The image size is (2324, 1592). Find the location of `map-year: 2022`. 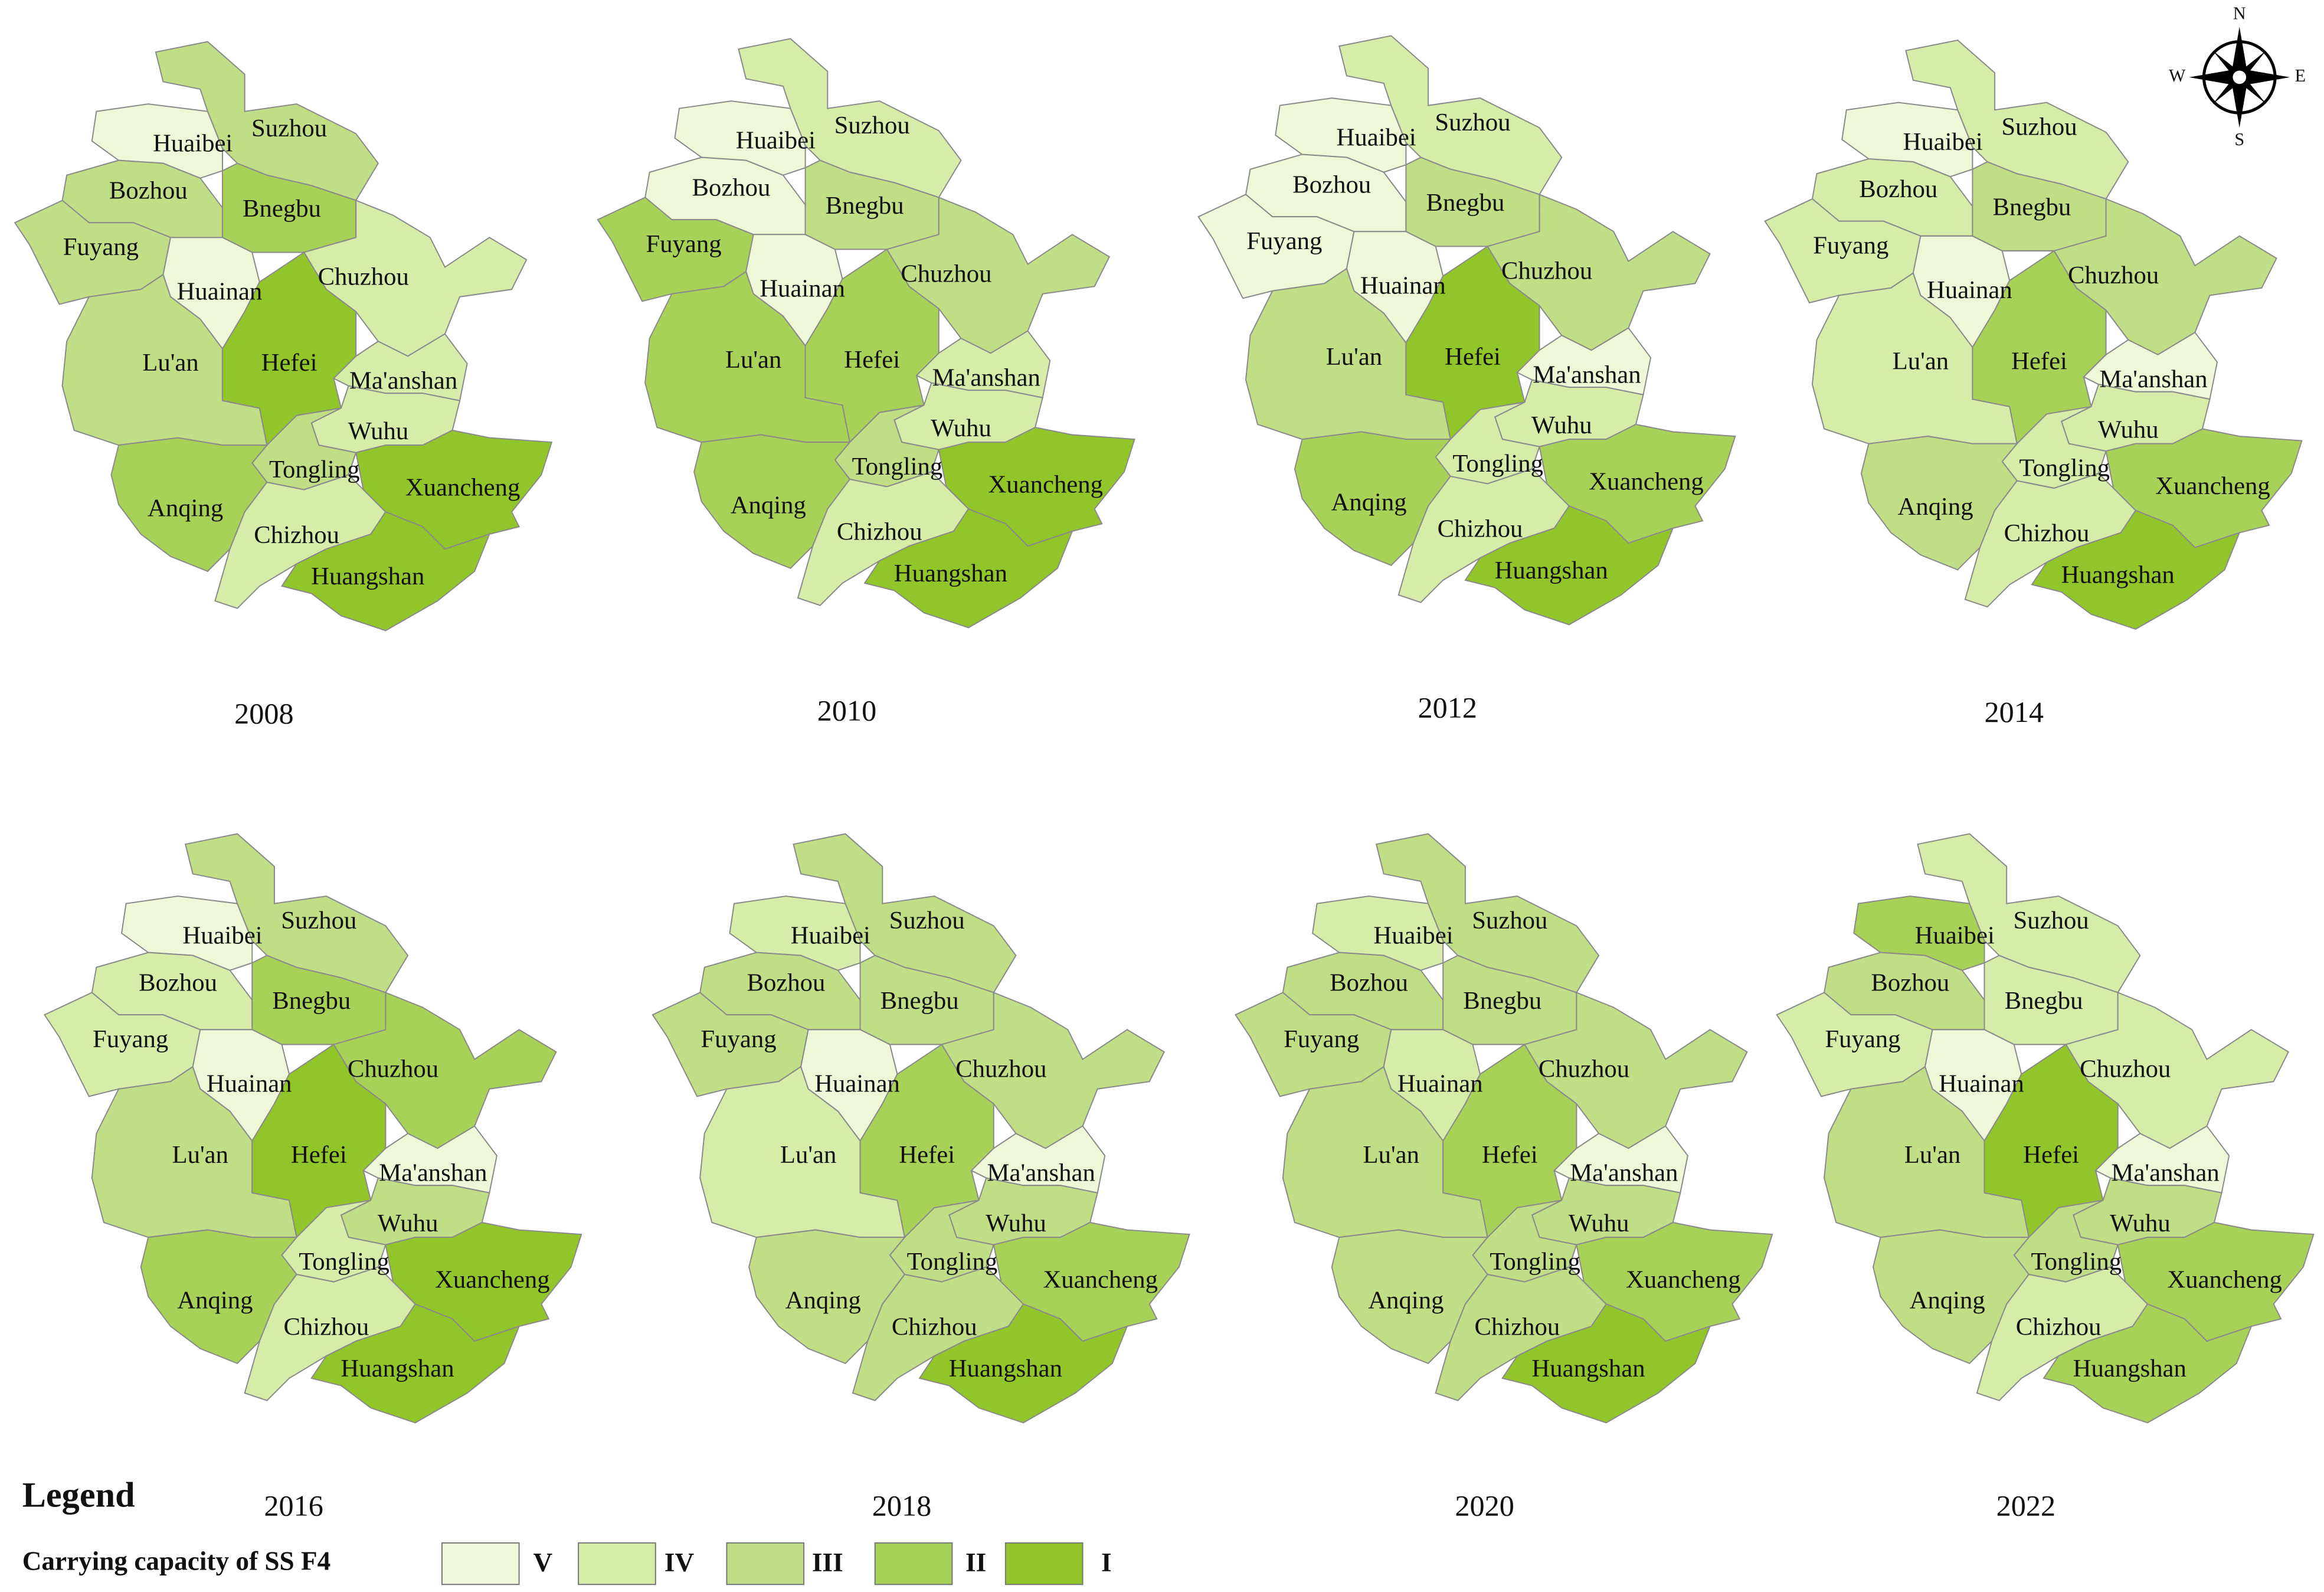

map-year: 2022 is located at coordinates (2026, 1506).